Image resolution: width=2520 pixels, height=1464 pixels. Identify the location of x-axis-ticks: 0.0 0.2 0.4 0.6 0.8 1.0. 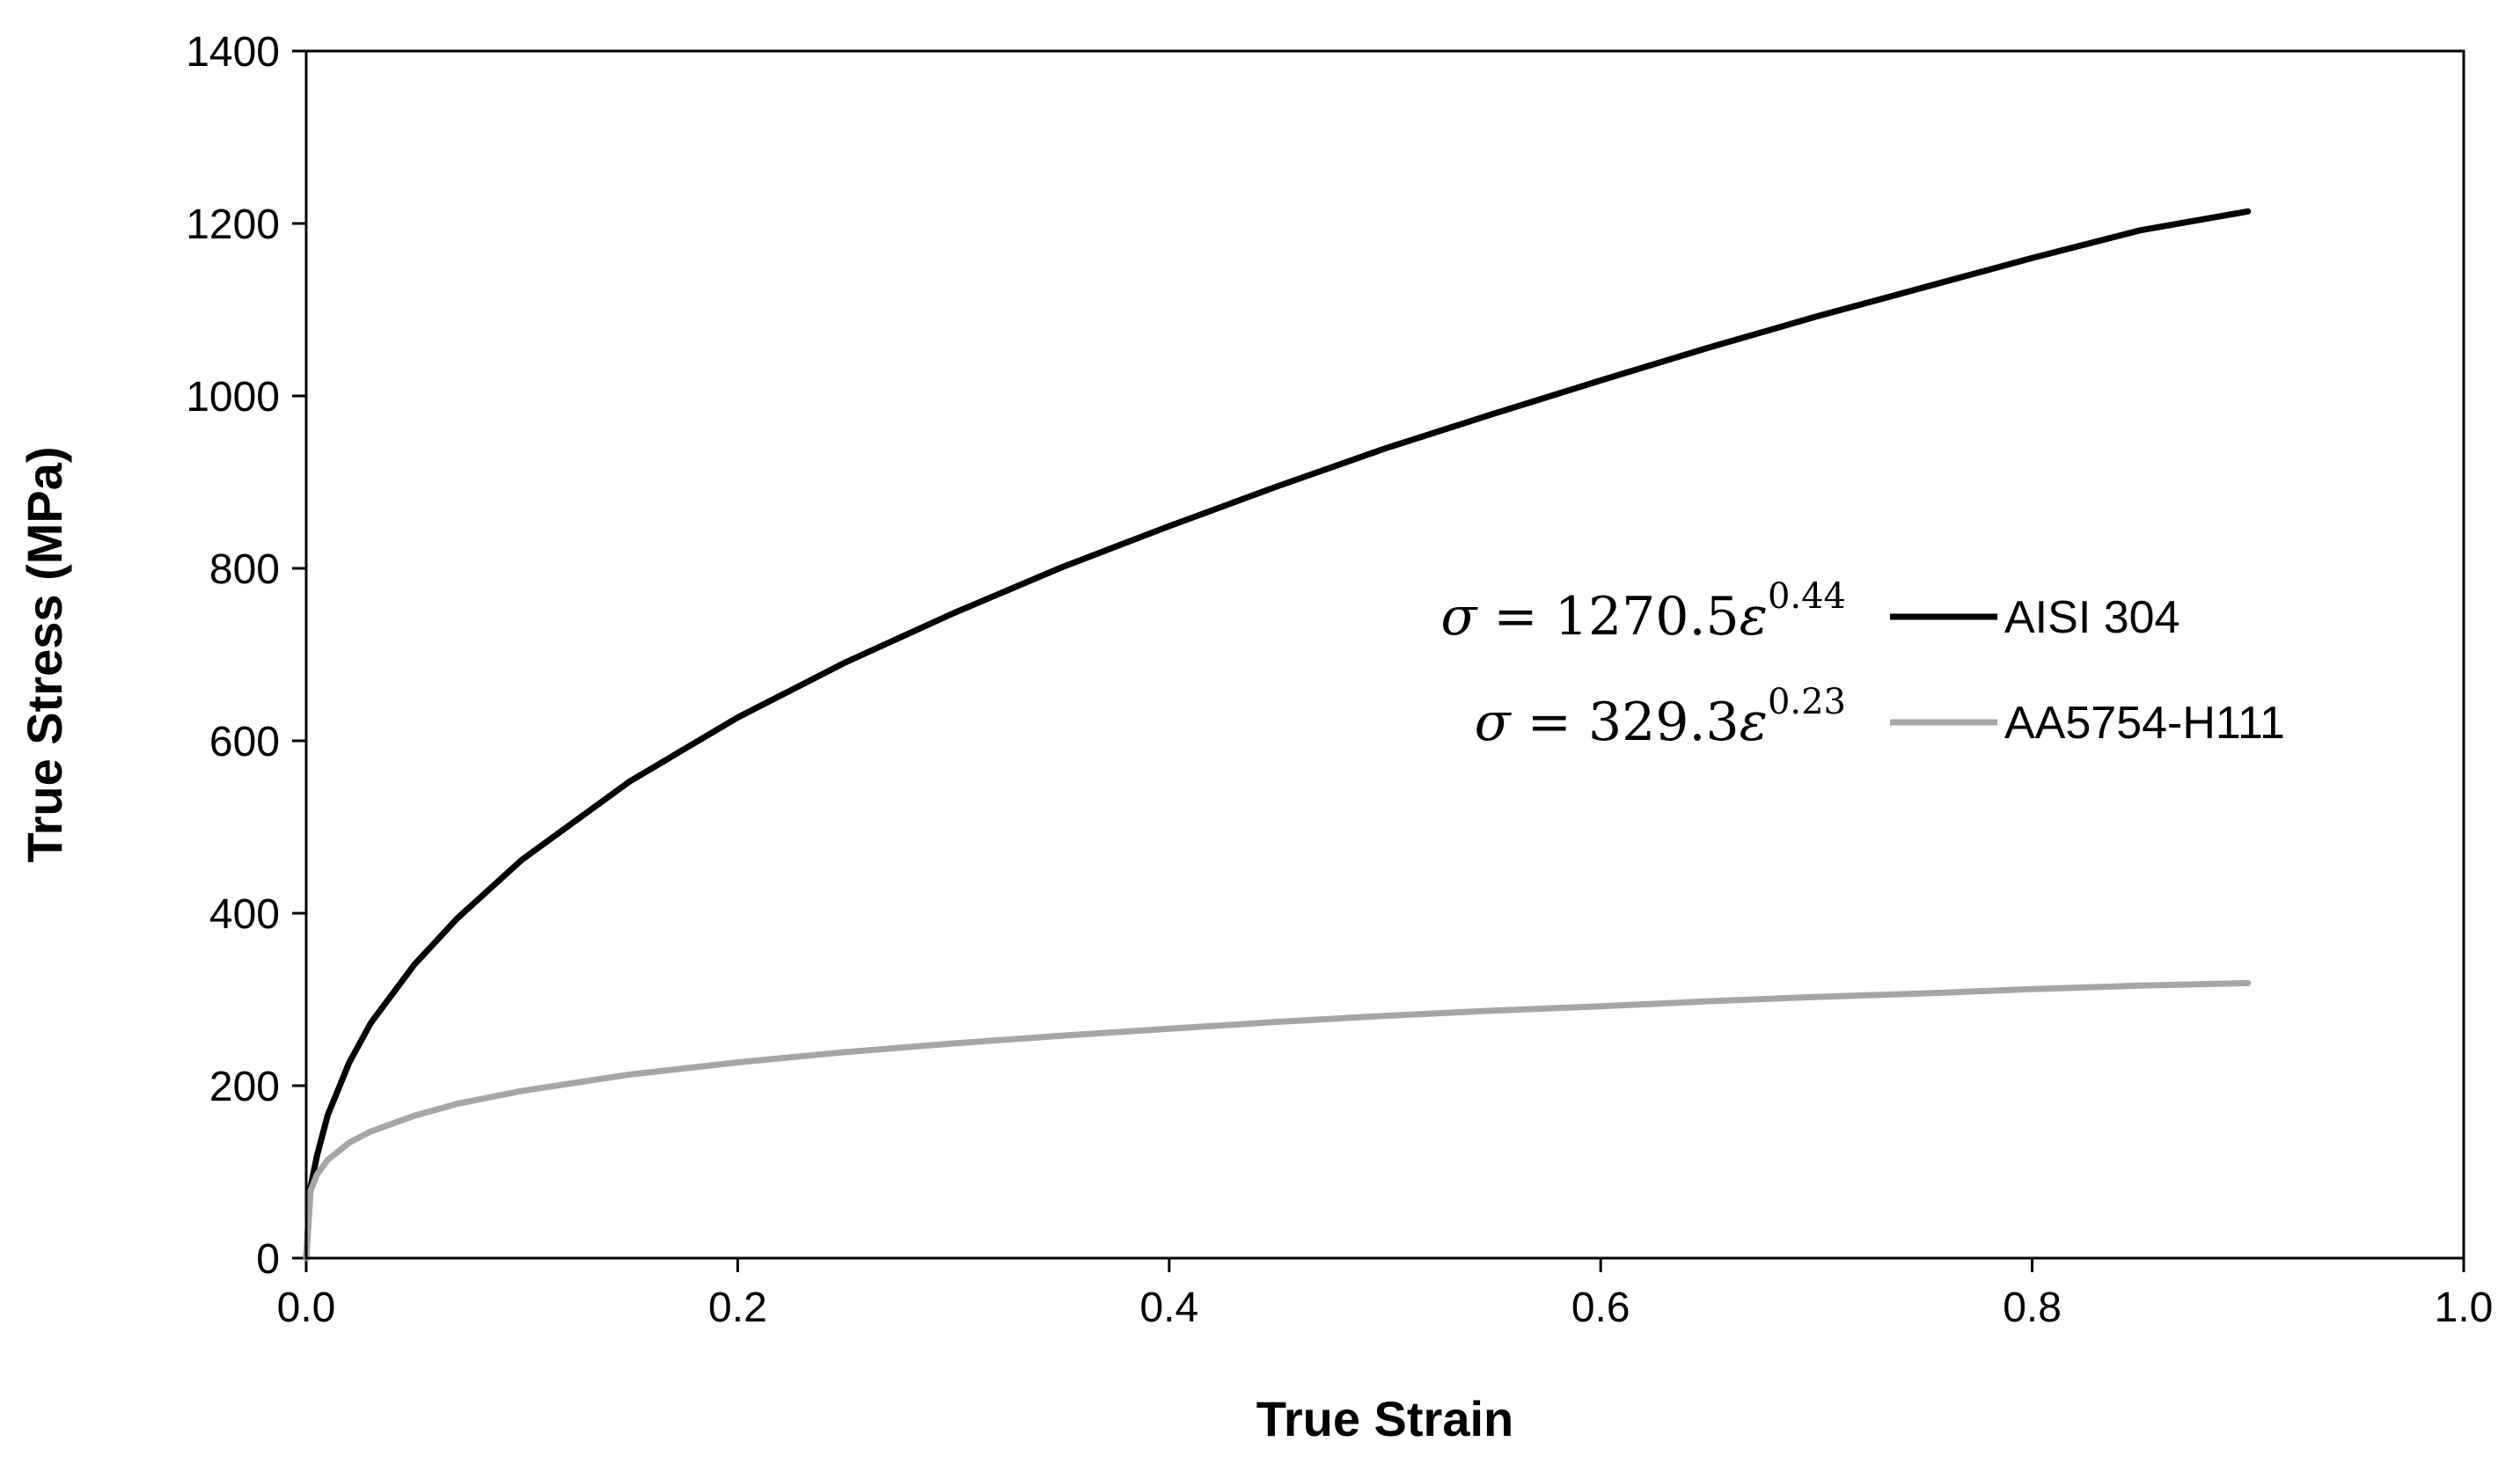
(1385, 1294).